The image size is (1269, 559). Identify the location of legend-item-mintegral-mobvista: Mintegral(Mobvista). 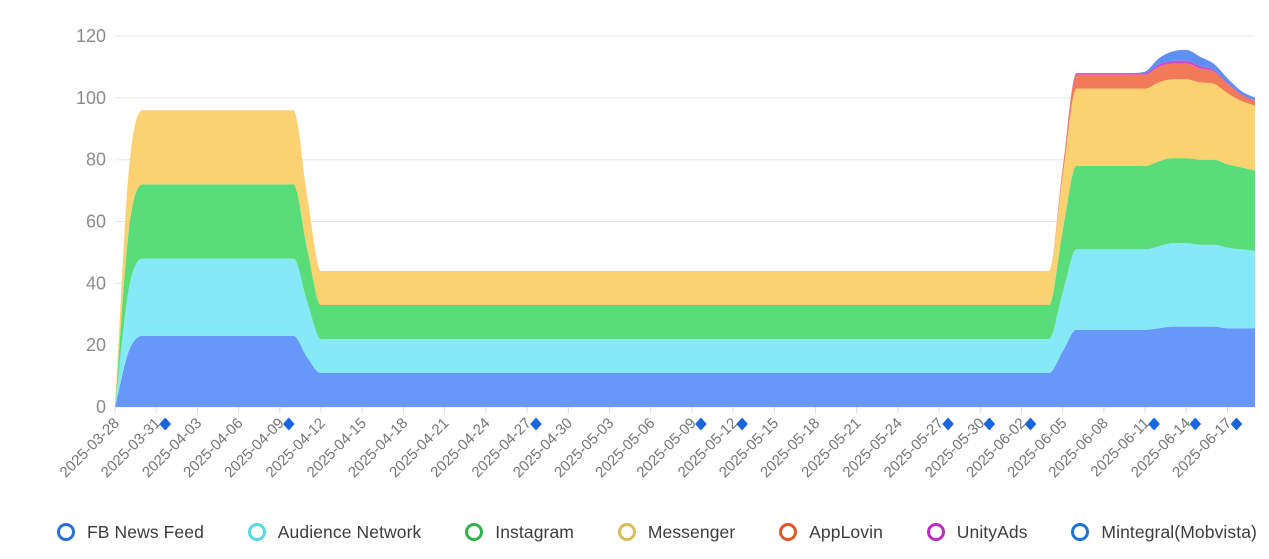
(1164, 532).